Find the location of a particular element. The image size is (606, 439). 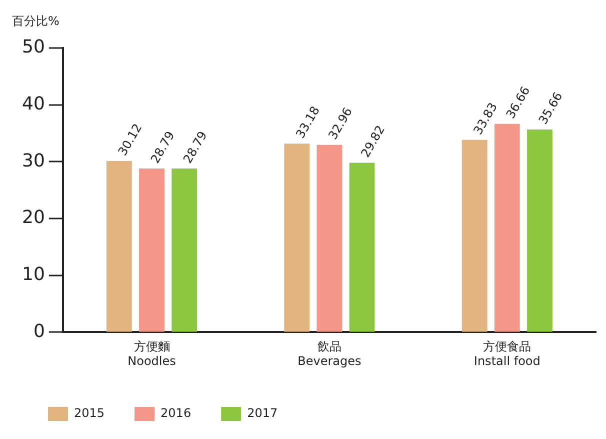

x-tick-label: 飲品 Beverages is located at coordinates (330, 354).